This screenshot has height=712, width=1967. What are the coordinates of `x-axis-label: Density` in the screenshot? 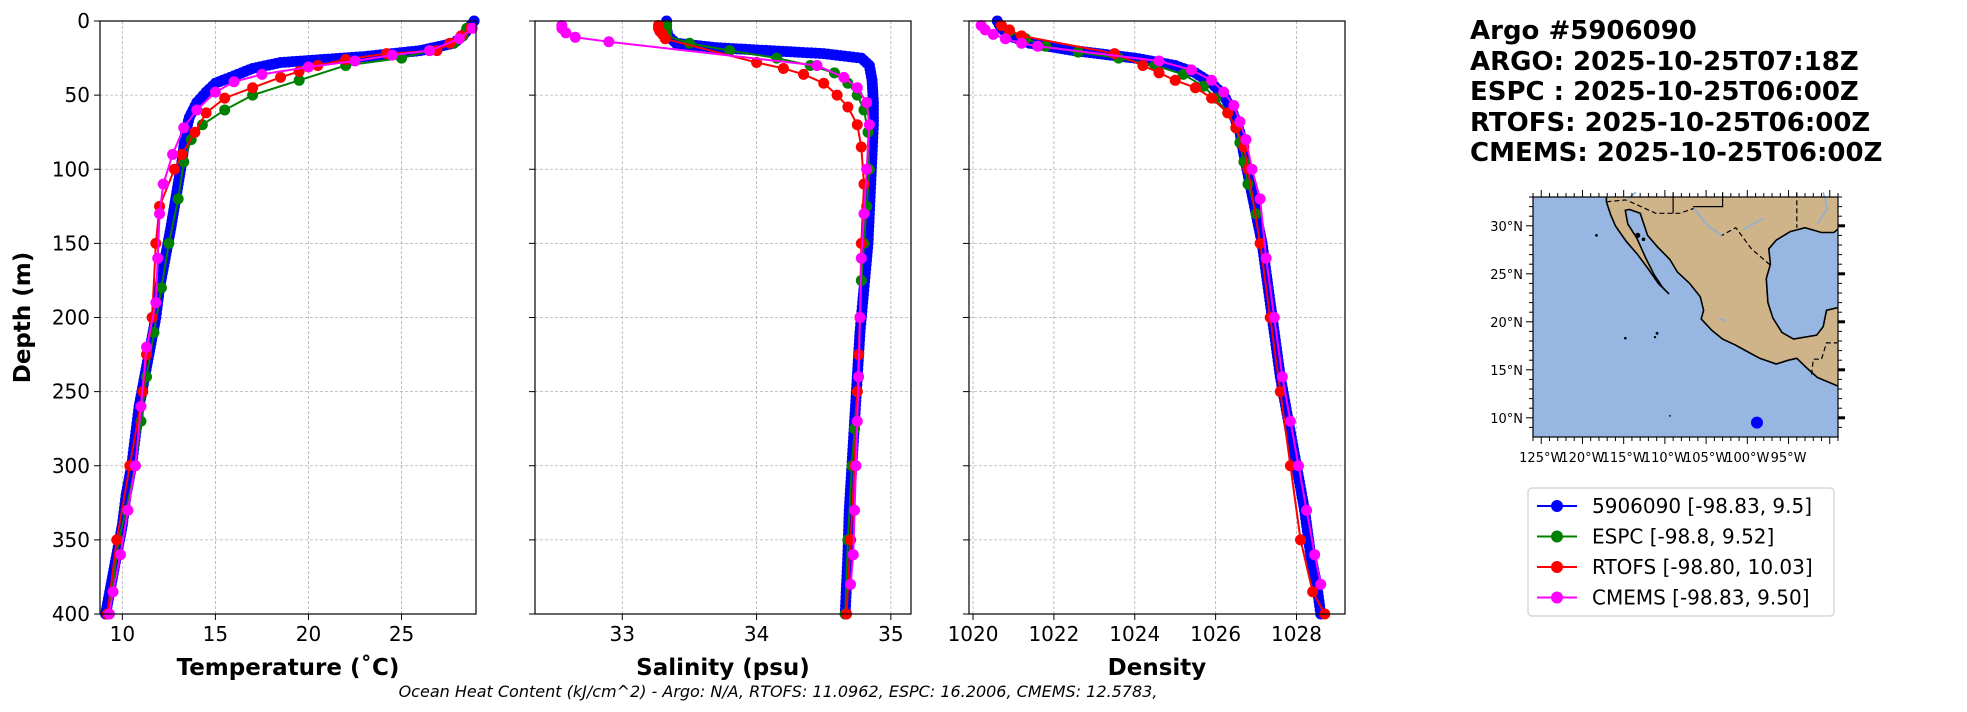 It's located at (1157, 668).